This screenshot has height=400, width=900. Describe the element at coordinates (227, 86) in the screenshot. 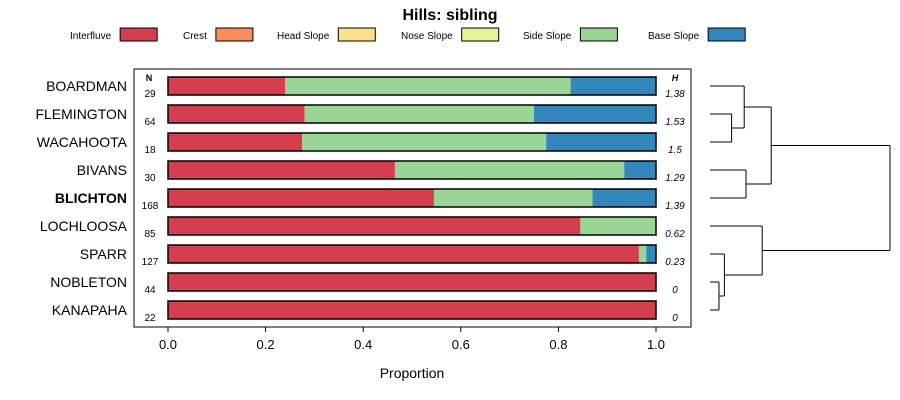

I see `bar-segment-boardman-interfluve` at that location.